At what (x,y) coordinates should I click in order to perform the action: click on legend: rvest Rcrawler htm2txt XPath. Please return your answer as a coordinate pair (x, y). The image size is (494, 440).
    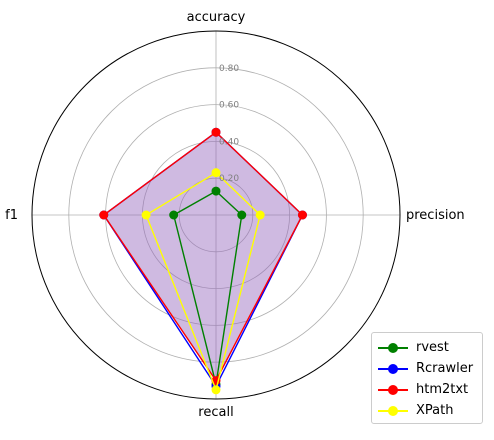
    Looking at the image, I should click on (427, 378).